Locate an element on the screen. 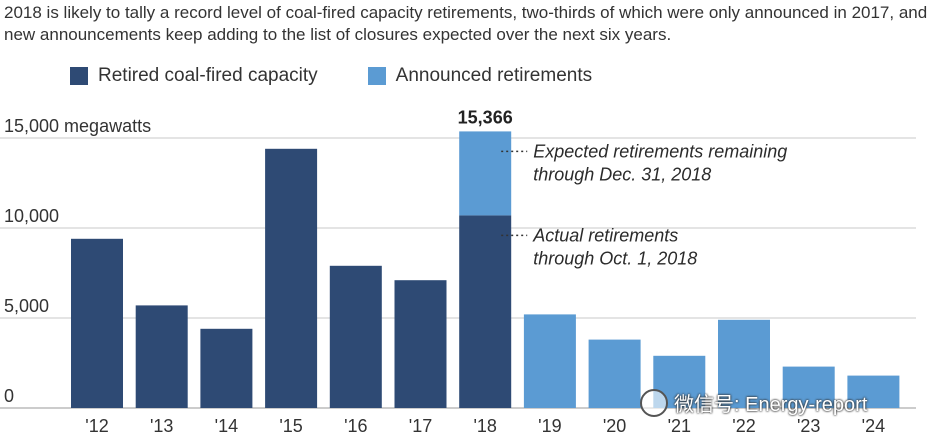 This screenshot has height=446, width=944. annotation-text: through Dec. 31, 2018 is located at coordinates (622, 174).